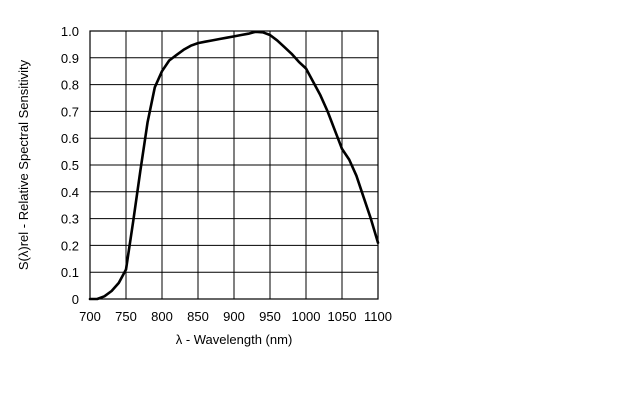  Describe the element at coordinates (126, 316) in the screenshot. I see `x-tick-label: 750` at that location.